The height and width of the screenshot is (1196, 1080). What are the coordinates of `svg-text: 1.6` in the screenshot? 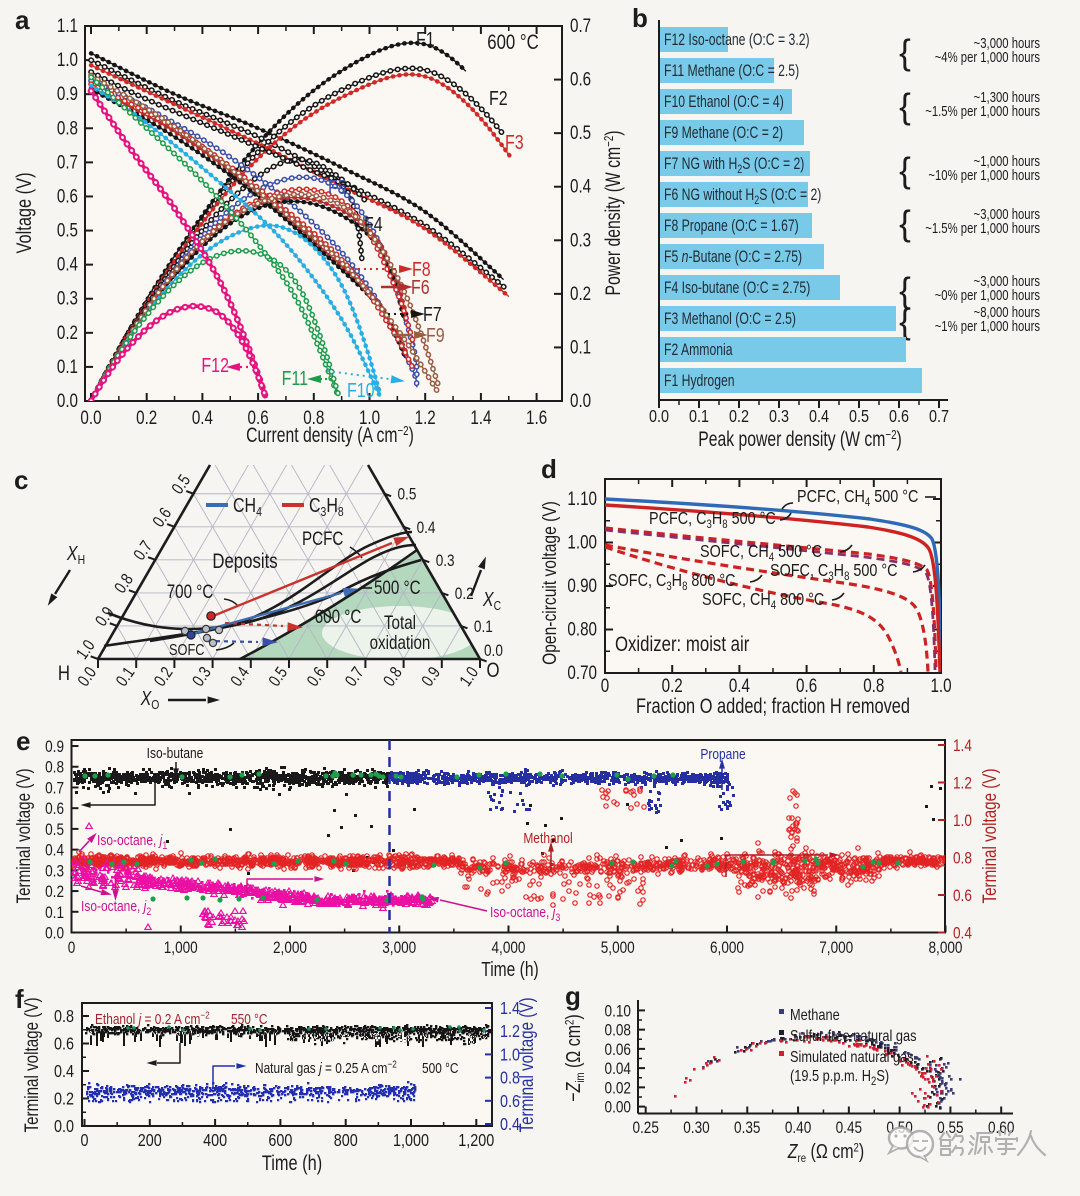 It's located at (536, 417).